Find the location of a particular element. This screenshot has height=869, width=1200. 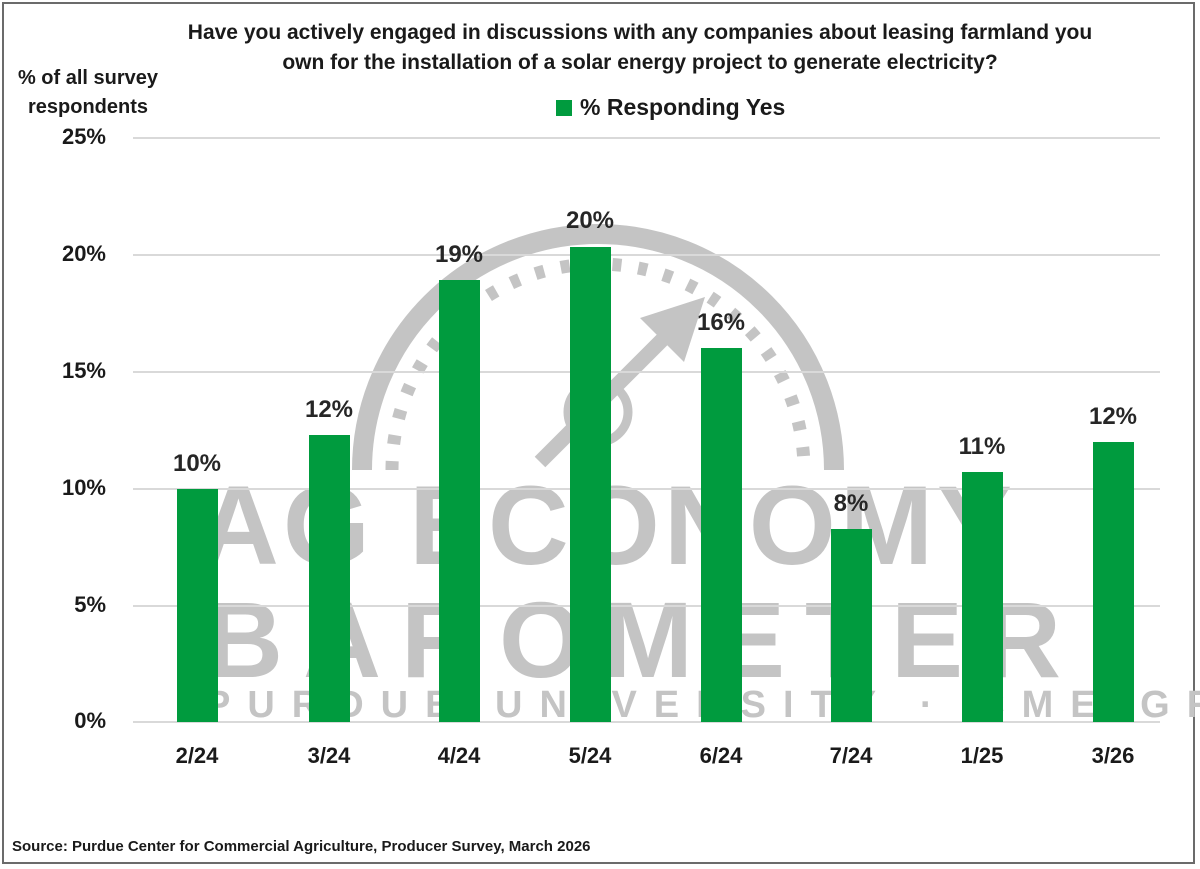

x-tick: 7/24 is located at coordinates (851, 755).